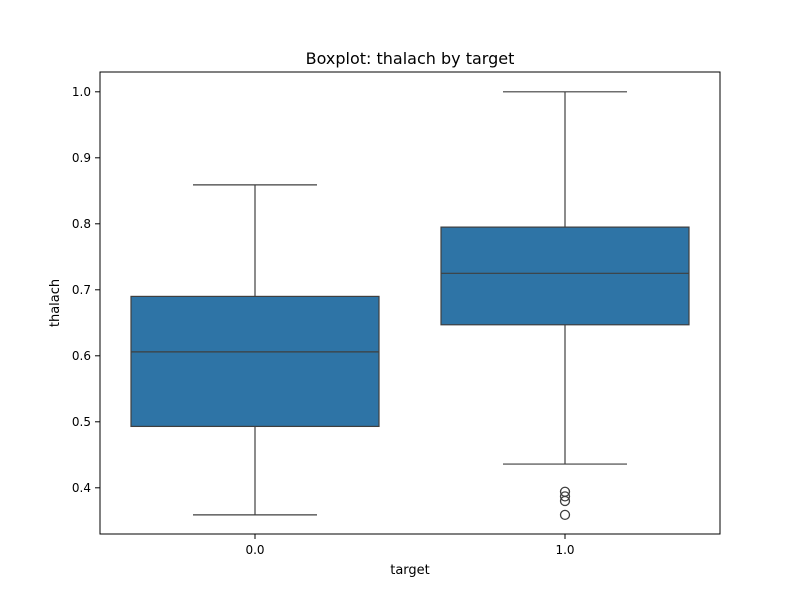 The height and width of the screenshot is (600, 800). What do you see at coordinates (81, 488) in the screenshot?
I see `y-tick-label-0: 0.4` at bounding box center [81, 488].